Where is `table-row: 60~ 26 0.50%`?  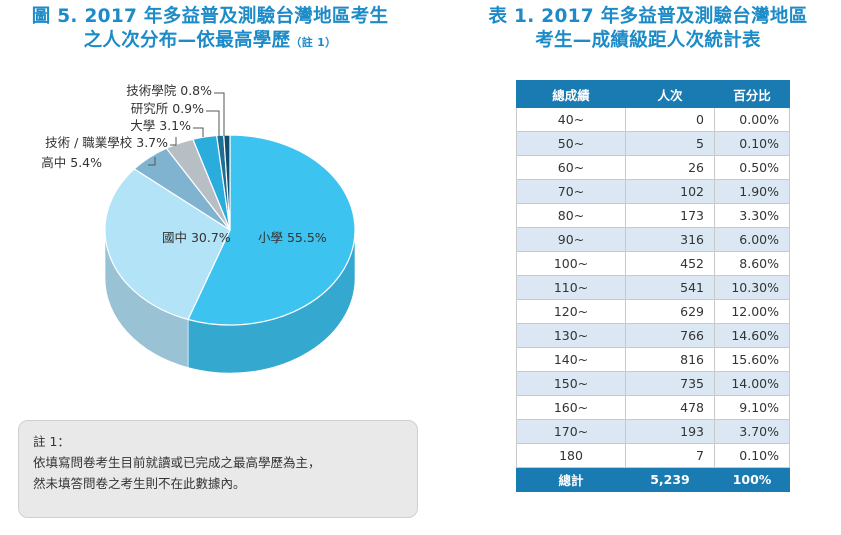 table-row: 60~ 26 0.50% is located at coordinates (653, 167).